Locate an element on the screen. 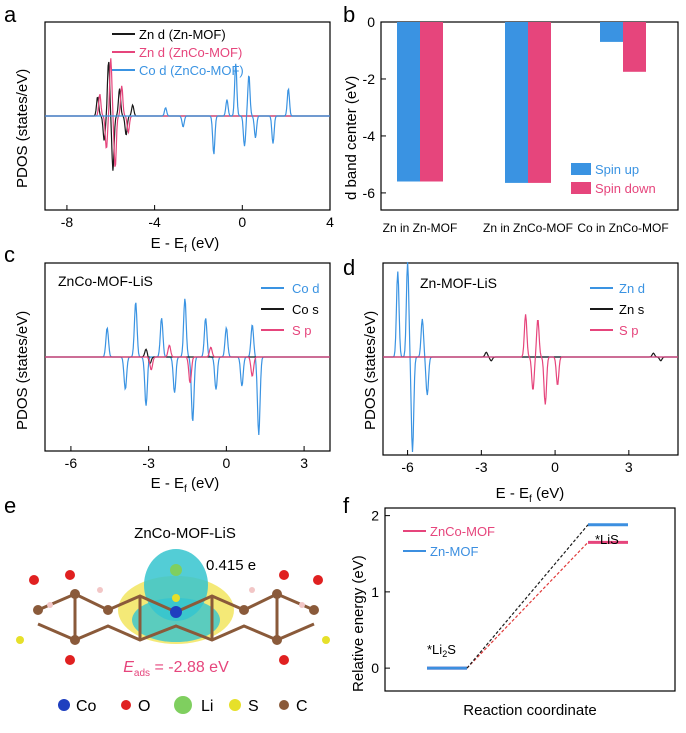 The width and height of the screenshot is (686, 733). legend-text-c2: S p is located at coordinates (302, 330).